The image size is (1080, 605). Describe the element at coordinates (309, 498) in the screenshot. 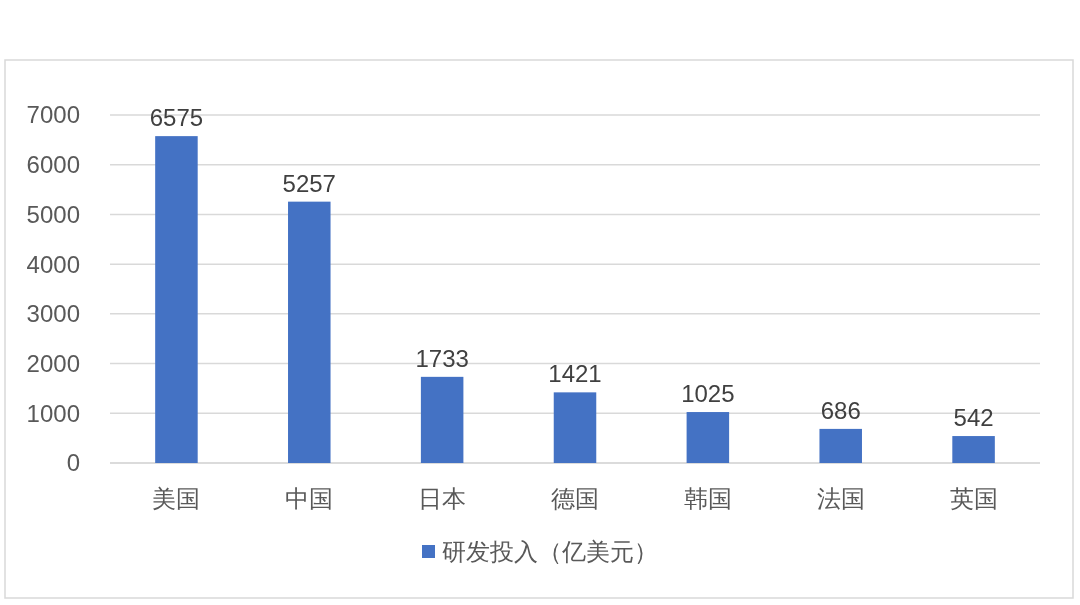

I see `x-tick-label: 中国` at that location.